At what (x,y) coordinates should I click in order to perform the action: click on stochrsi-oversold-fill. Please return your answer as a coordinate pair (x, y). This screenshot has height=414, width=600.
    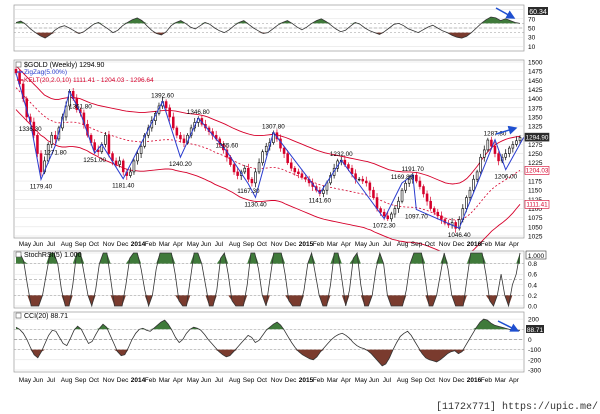
    Looking at the image, I should click on (268, 300).